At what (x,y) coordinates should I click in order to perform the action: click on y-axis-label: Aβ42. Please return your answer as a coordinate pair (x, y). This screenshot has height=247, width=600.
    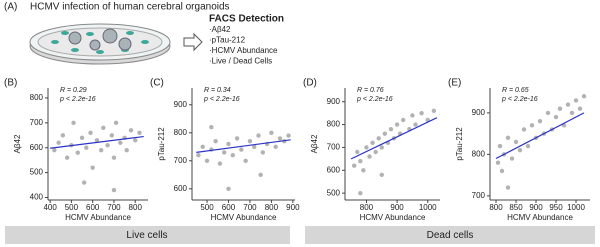
    Looking at the image, I should click on (314, 143).